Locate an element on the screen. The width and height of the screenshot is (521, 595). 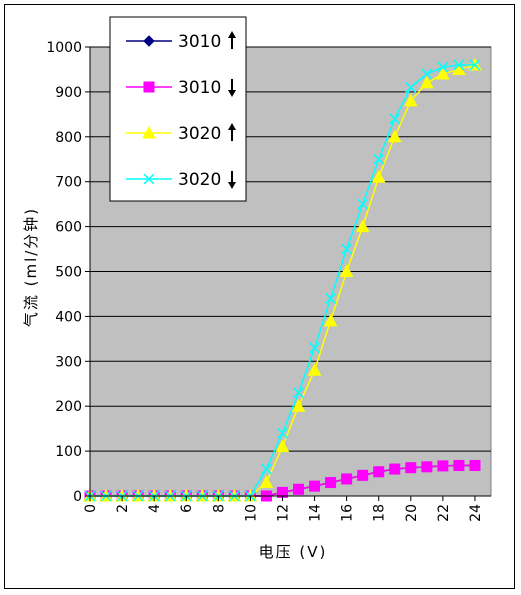
y-tick-label-500: 500 is located at coordinates (68, 273).